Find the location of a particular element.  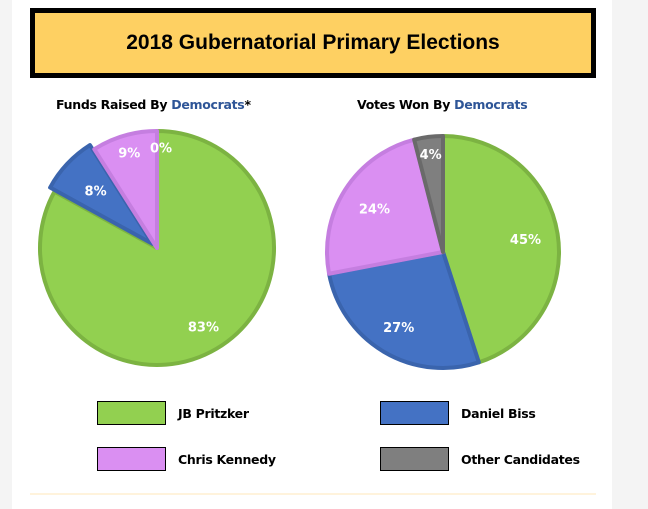

pie-data-label: 8% is located at coordinates (96, 191).